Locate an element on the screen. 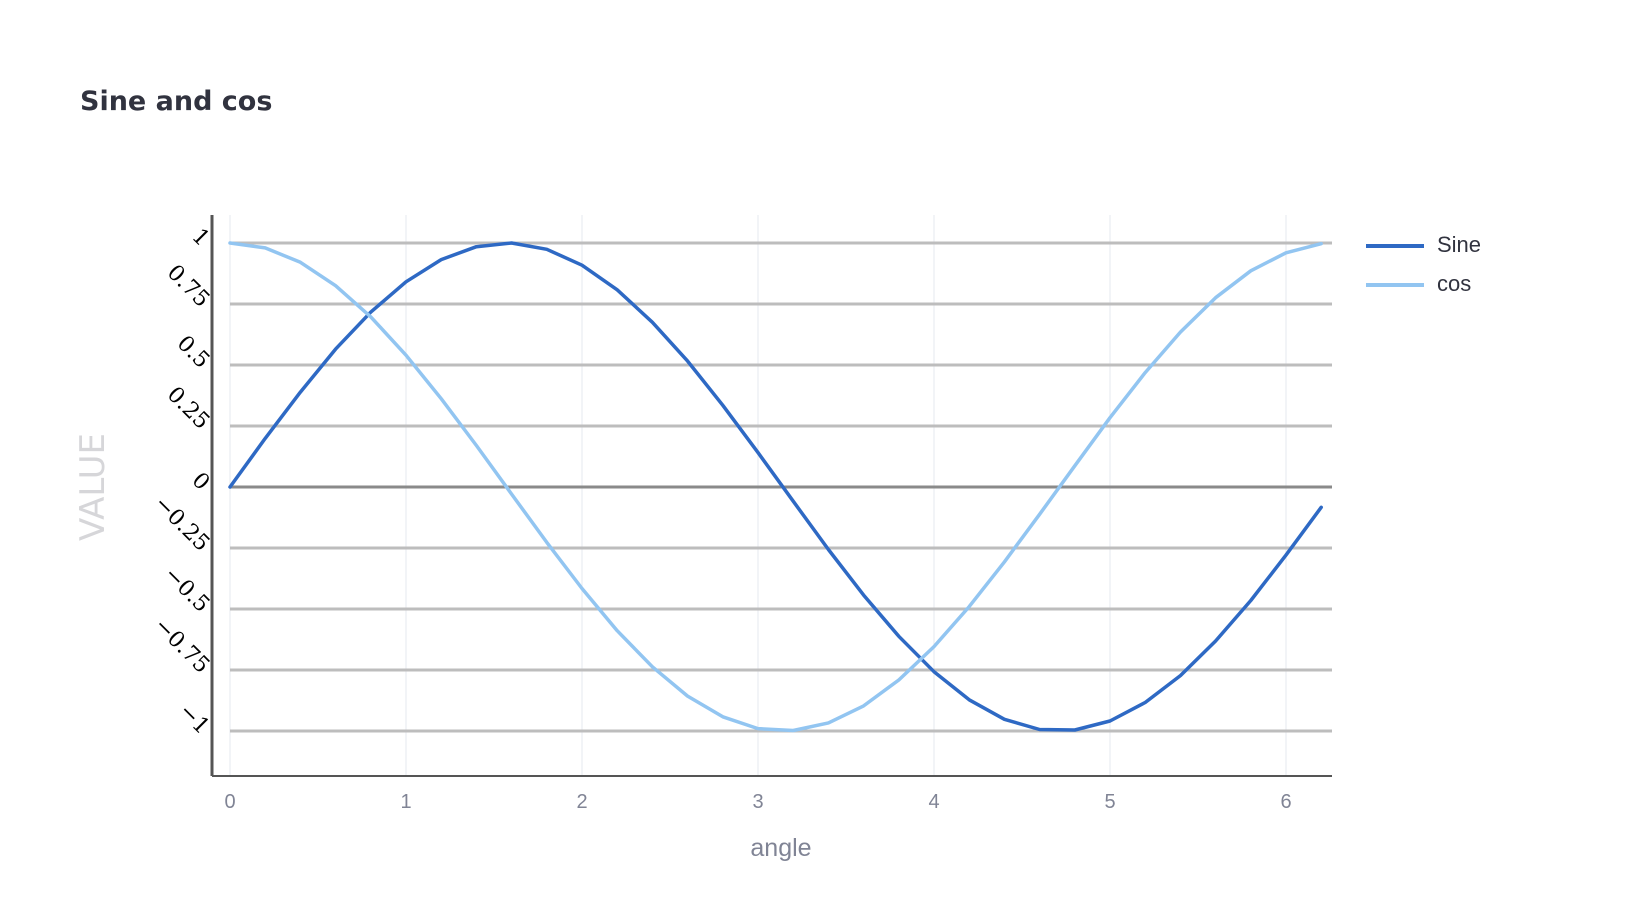  y-tick-label: 1 is located at coordinates (201, 238).